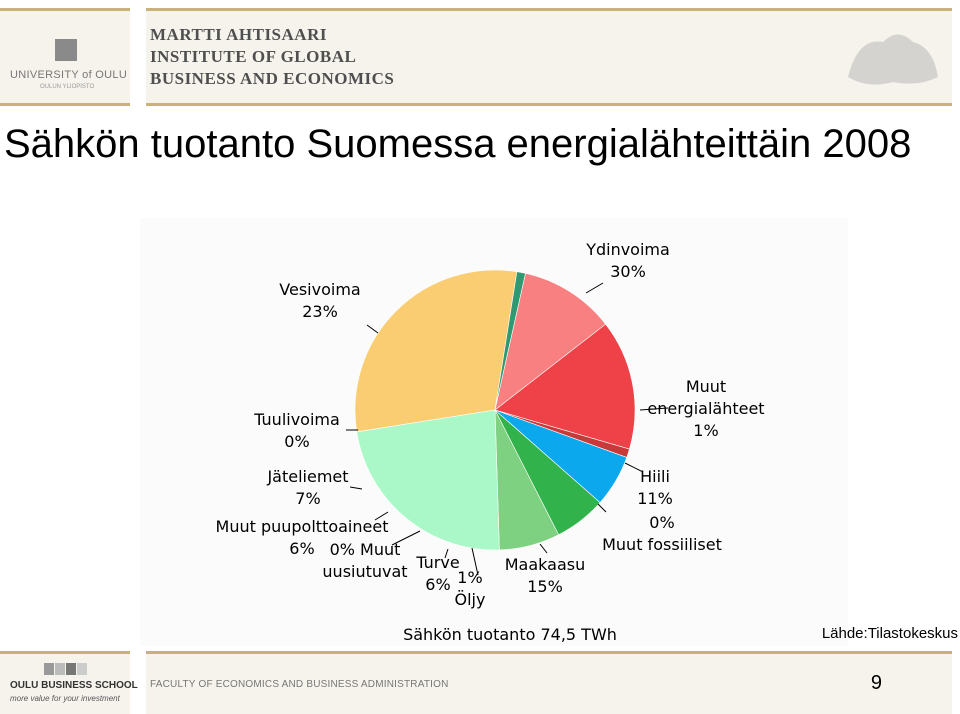 This screenshot has width=960, height=714. What do you see at coordinates (302, 537) in the screenshot?
I see `slice-label: Muut puupolttoaineet 6%` at bounding box center [302, 537].